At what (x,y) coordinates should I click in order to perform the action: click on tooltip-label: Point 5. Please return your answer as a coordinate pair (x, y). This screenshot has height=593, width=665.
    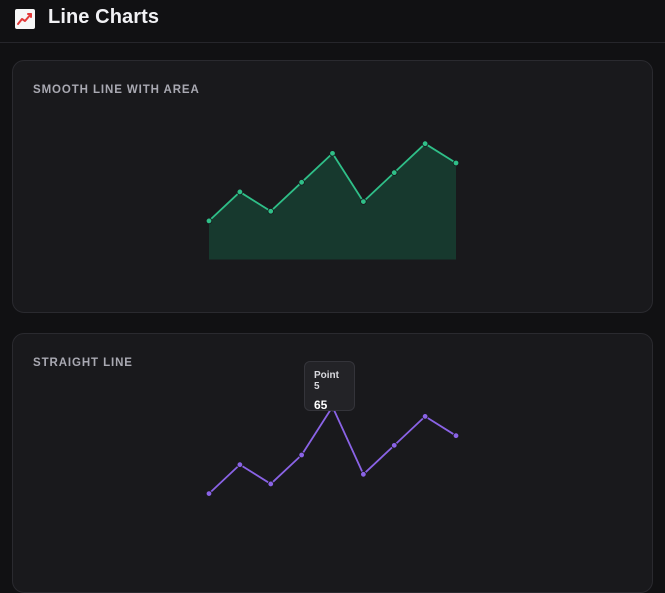
    Looking at the image, I should click on (326, 381).